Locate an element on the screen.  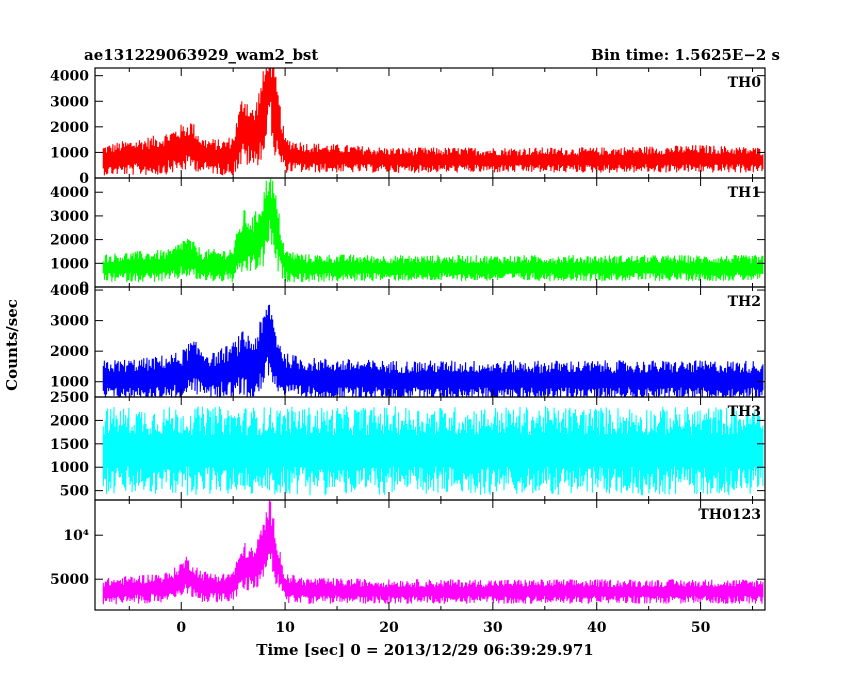
panel-name-label: TH0123 is located at coordinates (729, 515).